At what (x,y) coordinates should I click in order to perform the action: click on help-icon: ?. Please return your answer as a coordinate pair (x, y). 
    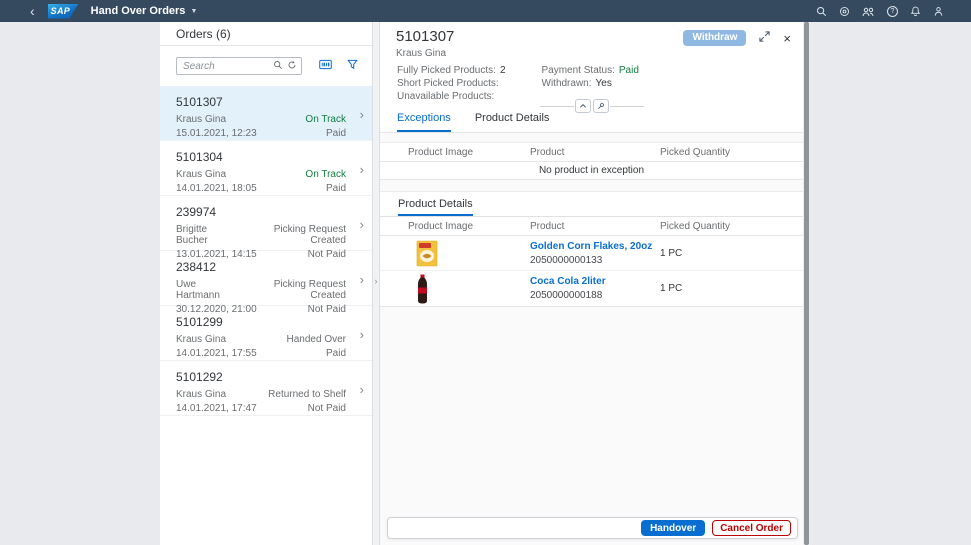
    Looking at the image, I should click on (892, 11).